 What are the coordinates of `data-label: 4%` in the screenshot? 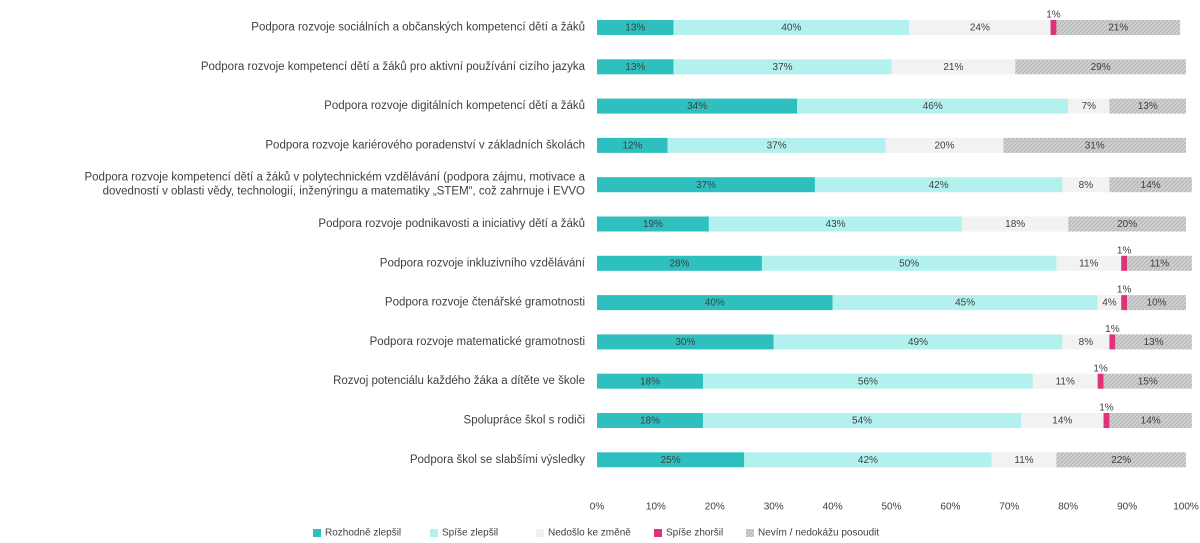 It's located at (1109, 303).